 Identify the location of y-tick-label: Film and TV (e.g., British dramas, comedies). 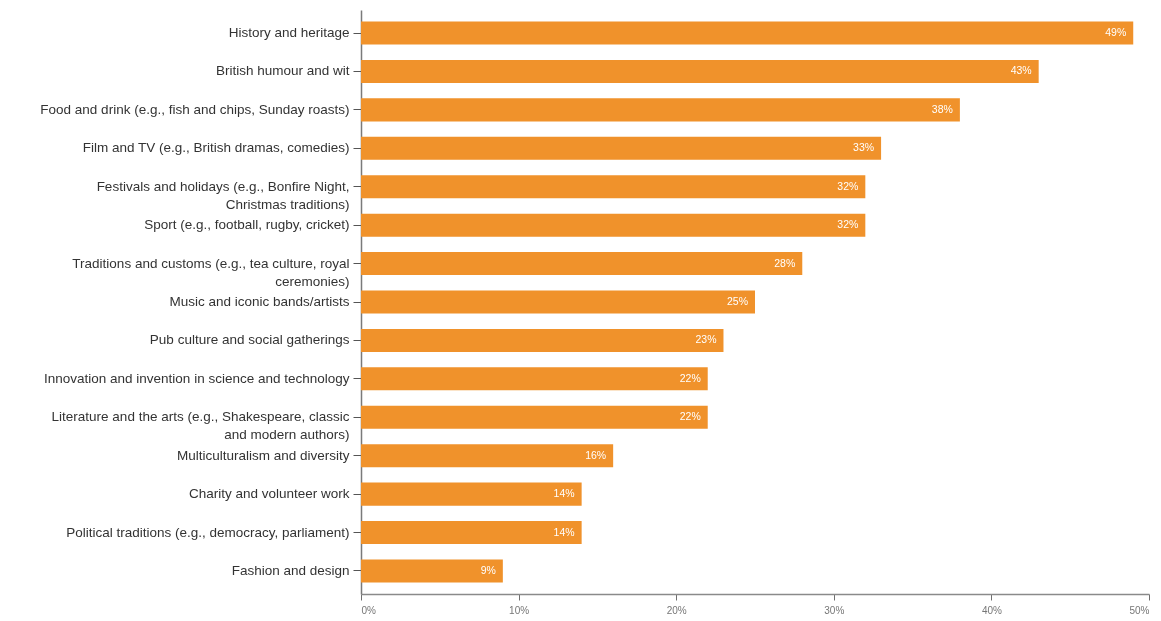
(216, 148).